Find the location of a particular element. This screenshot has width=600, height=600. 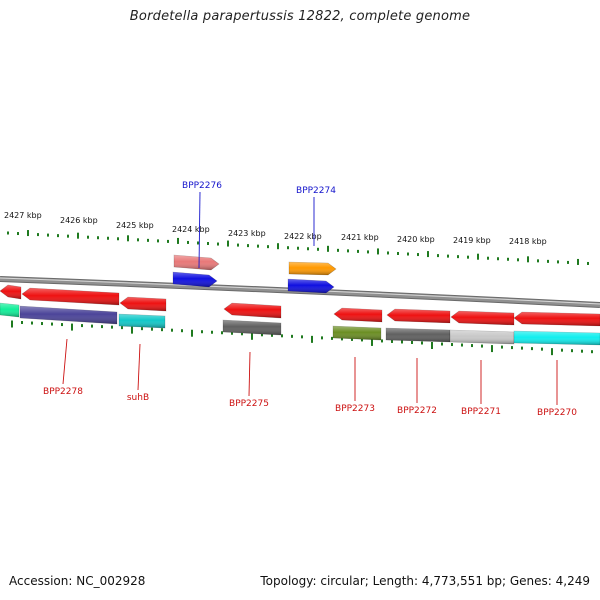

gene-bpp2272-feature-shading is located at coordinates (418, 335).